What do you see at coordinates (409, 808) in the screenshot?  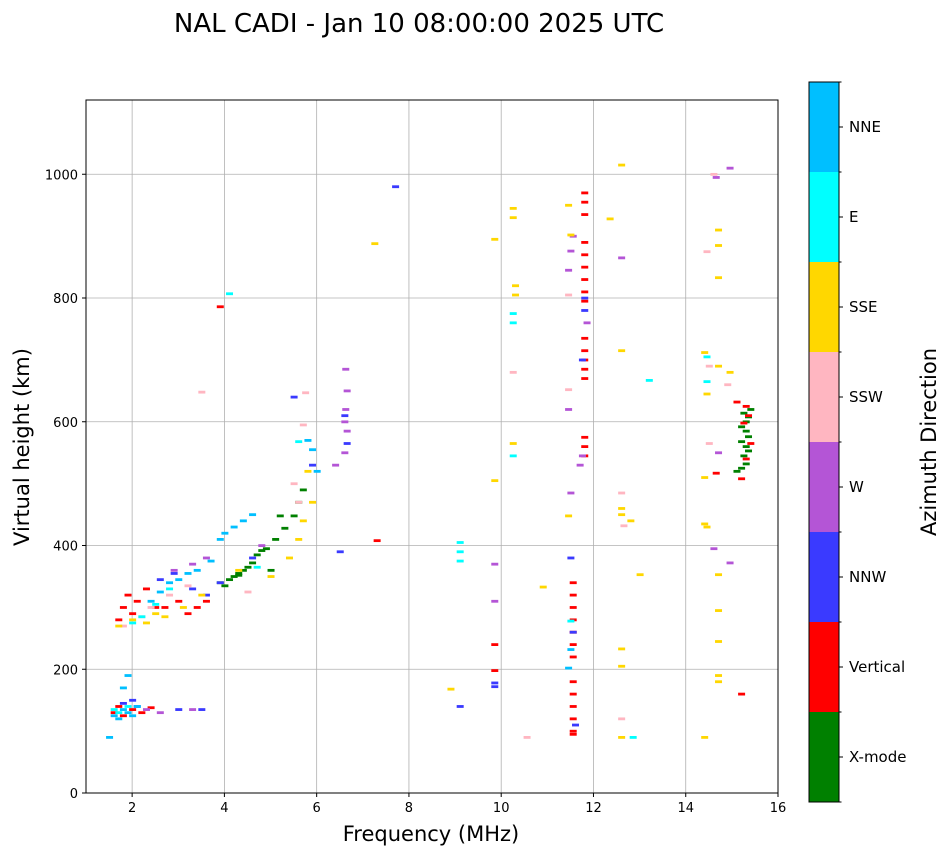 I see `x-tick-label: 8` at bounding box center [409, 808].